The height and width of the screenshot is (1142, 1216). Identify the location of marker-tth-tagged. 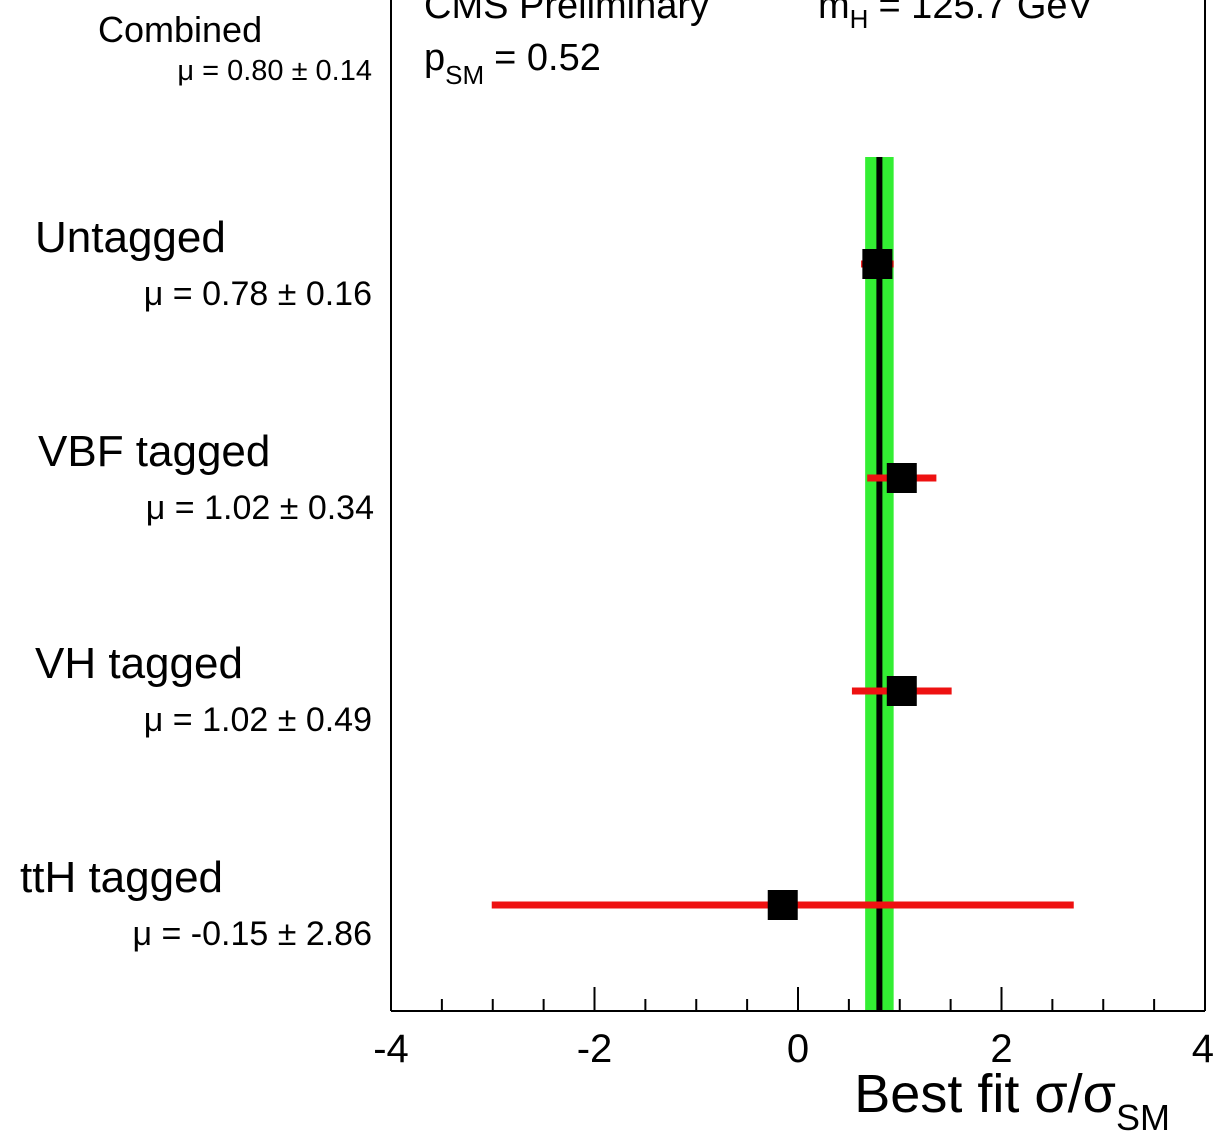
(782, 905).